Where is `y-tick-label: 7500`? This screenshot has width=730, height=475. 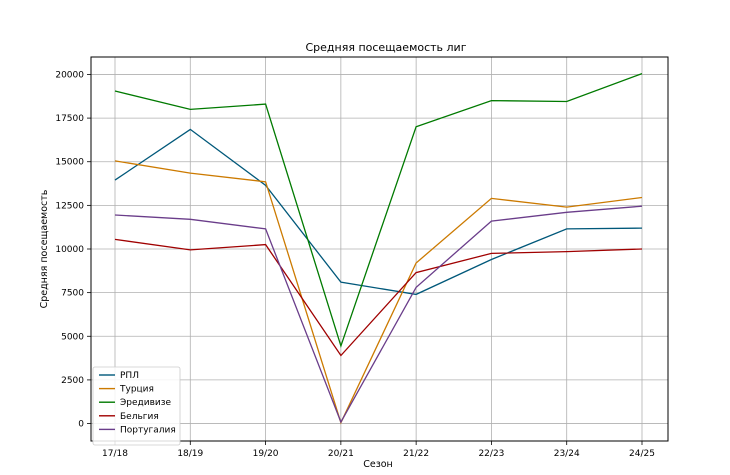
y-tick-label: 7500 is located at coordinates (72, 294).